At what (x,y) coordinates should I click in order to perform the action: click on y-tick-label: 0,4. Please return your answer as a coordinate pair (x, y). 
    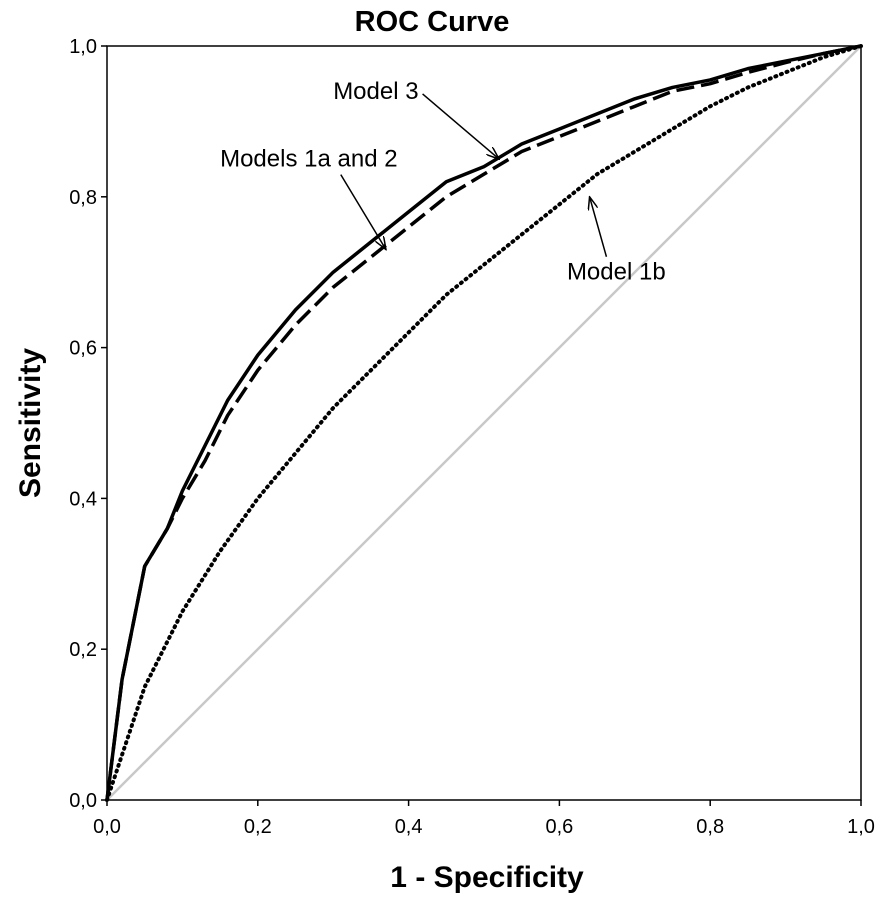
    Looking at the image, I should click on (83, 499).